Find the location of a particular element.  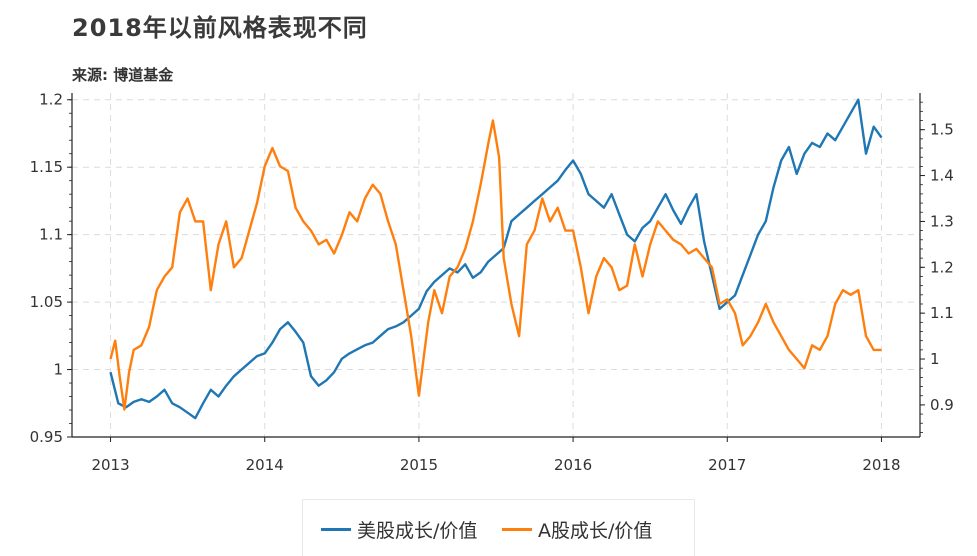

legend-swatch-cn is located at coordinates (517, 529).